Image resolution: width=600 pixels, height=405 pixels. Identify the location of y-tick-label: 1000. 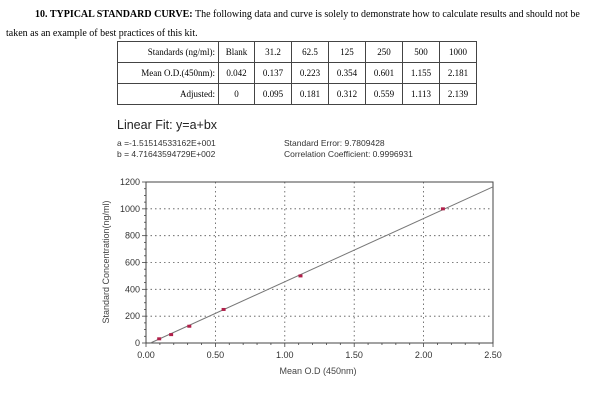
(130, 209).